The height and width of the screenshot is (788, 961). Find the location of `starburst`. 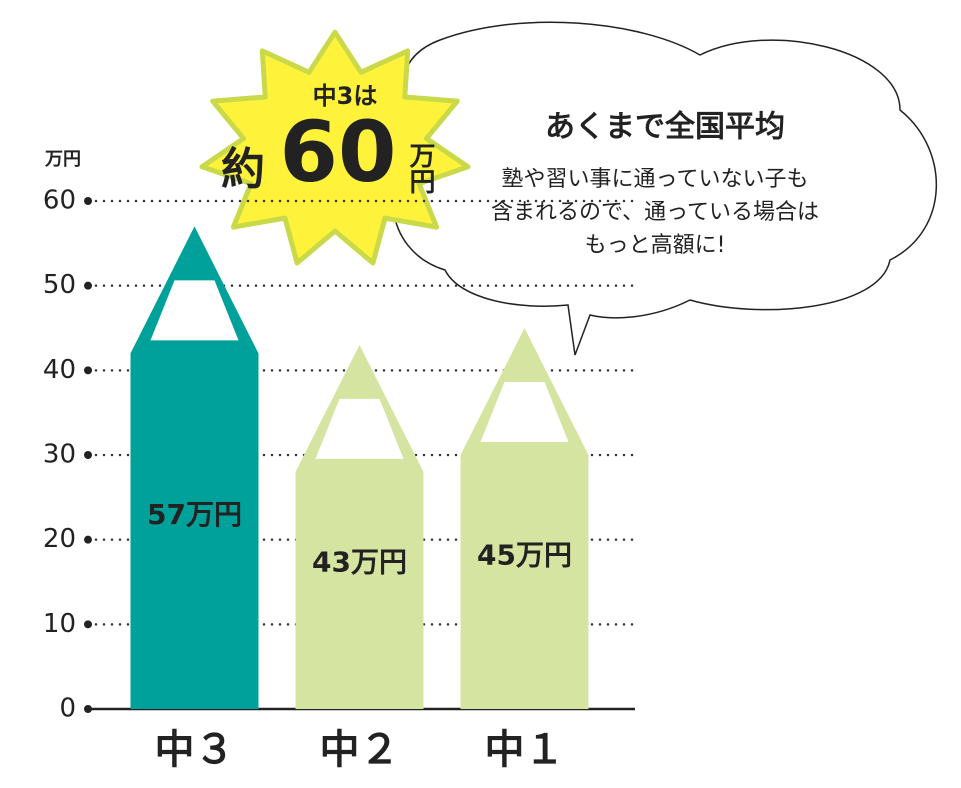

starburst is located at coordinates (335, 147).